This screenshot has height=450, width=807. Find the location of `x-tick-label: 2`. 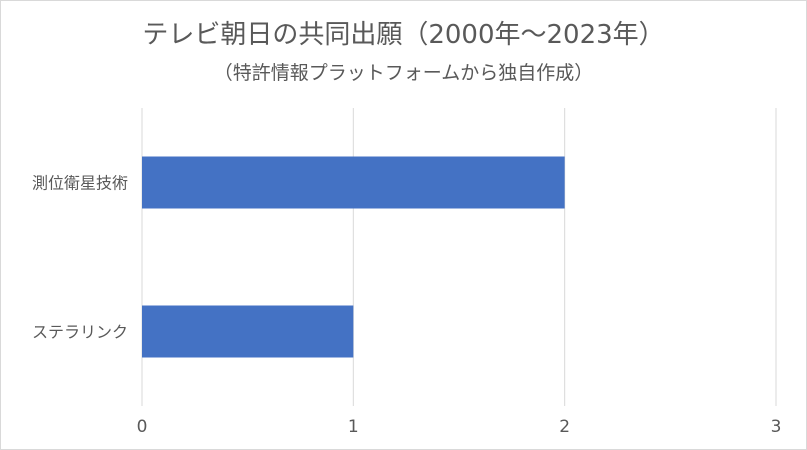

x-tick-label: 2 is located at coordinates (564, 427).